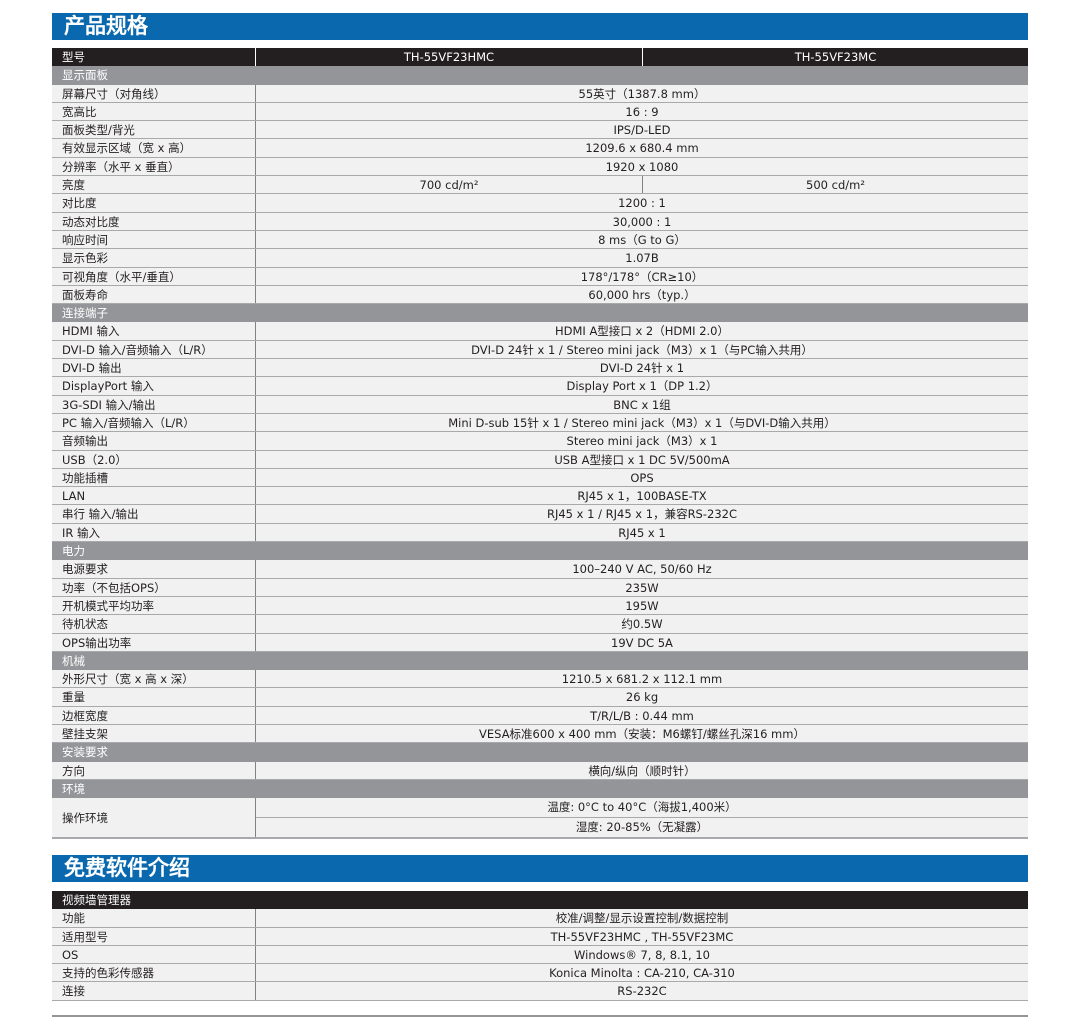 Image resolution: width=1080 pixels, height=1036 pixels. I want to click on row-label: 外形尺寸（宽 x 高 x 深）, so click(154, 679).